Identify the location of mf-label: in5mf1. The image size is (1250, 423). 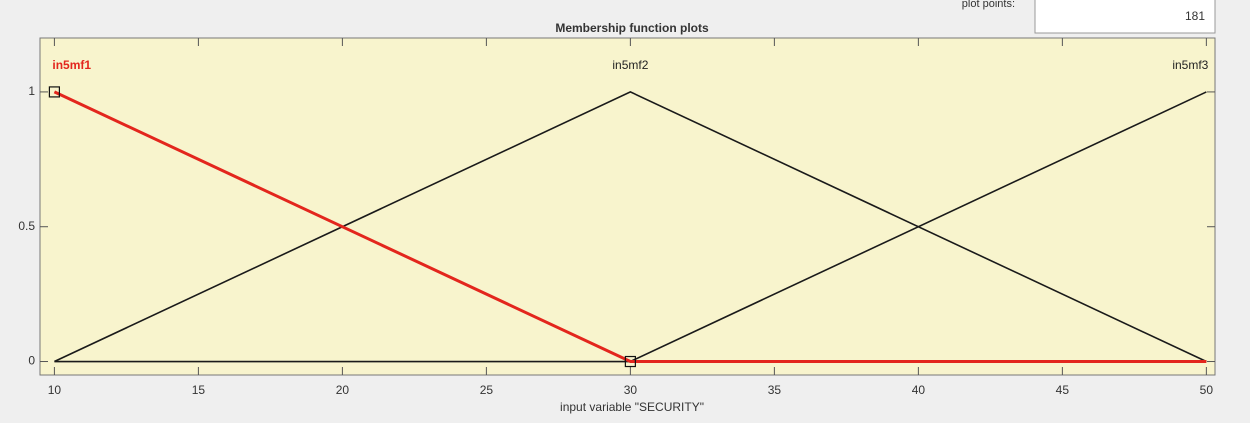
(71, 65).